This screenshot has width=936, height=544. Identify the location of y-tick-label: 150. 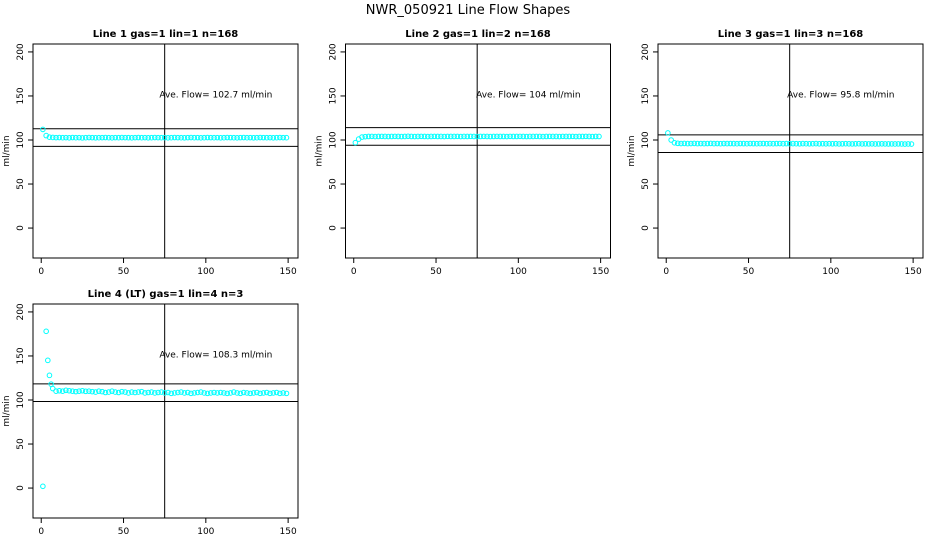
(334, 95).